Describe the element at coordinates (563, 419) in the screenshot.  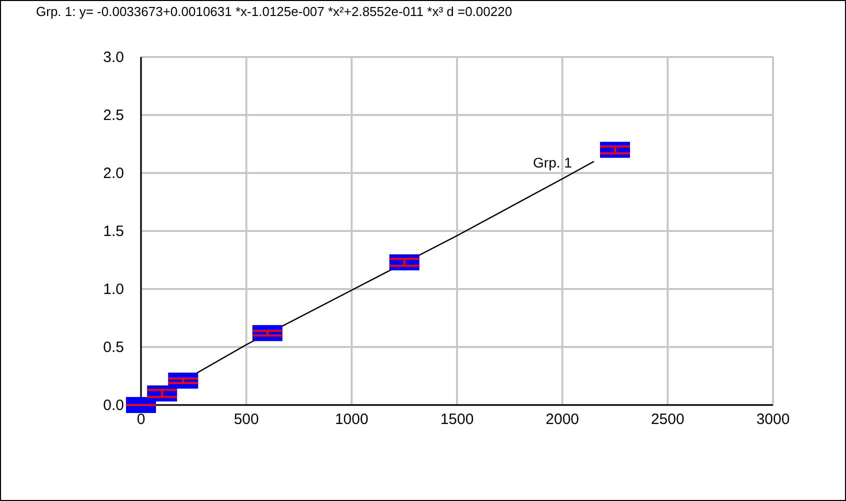
I see `x-tick-label: 2000` at that location.